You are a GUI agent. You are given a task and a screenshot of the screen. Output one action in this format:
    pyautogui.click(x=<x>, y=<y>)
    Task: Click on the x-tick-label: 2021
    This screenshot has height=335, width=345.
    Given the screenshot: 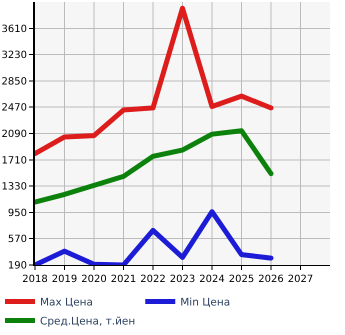 What is the action you would take?
    pyautogui.click(x=123, y=279)
    